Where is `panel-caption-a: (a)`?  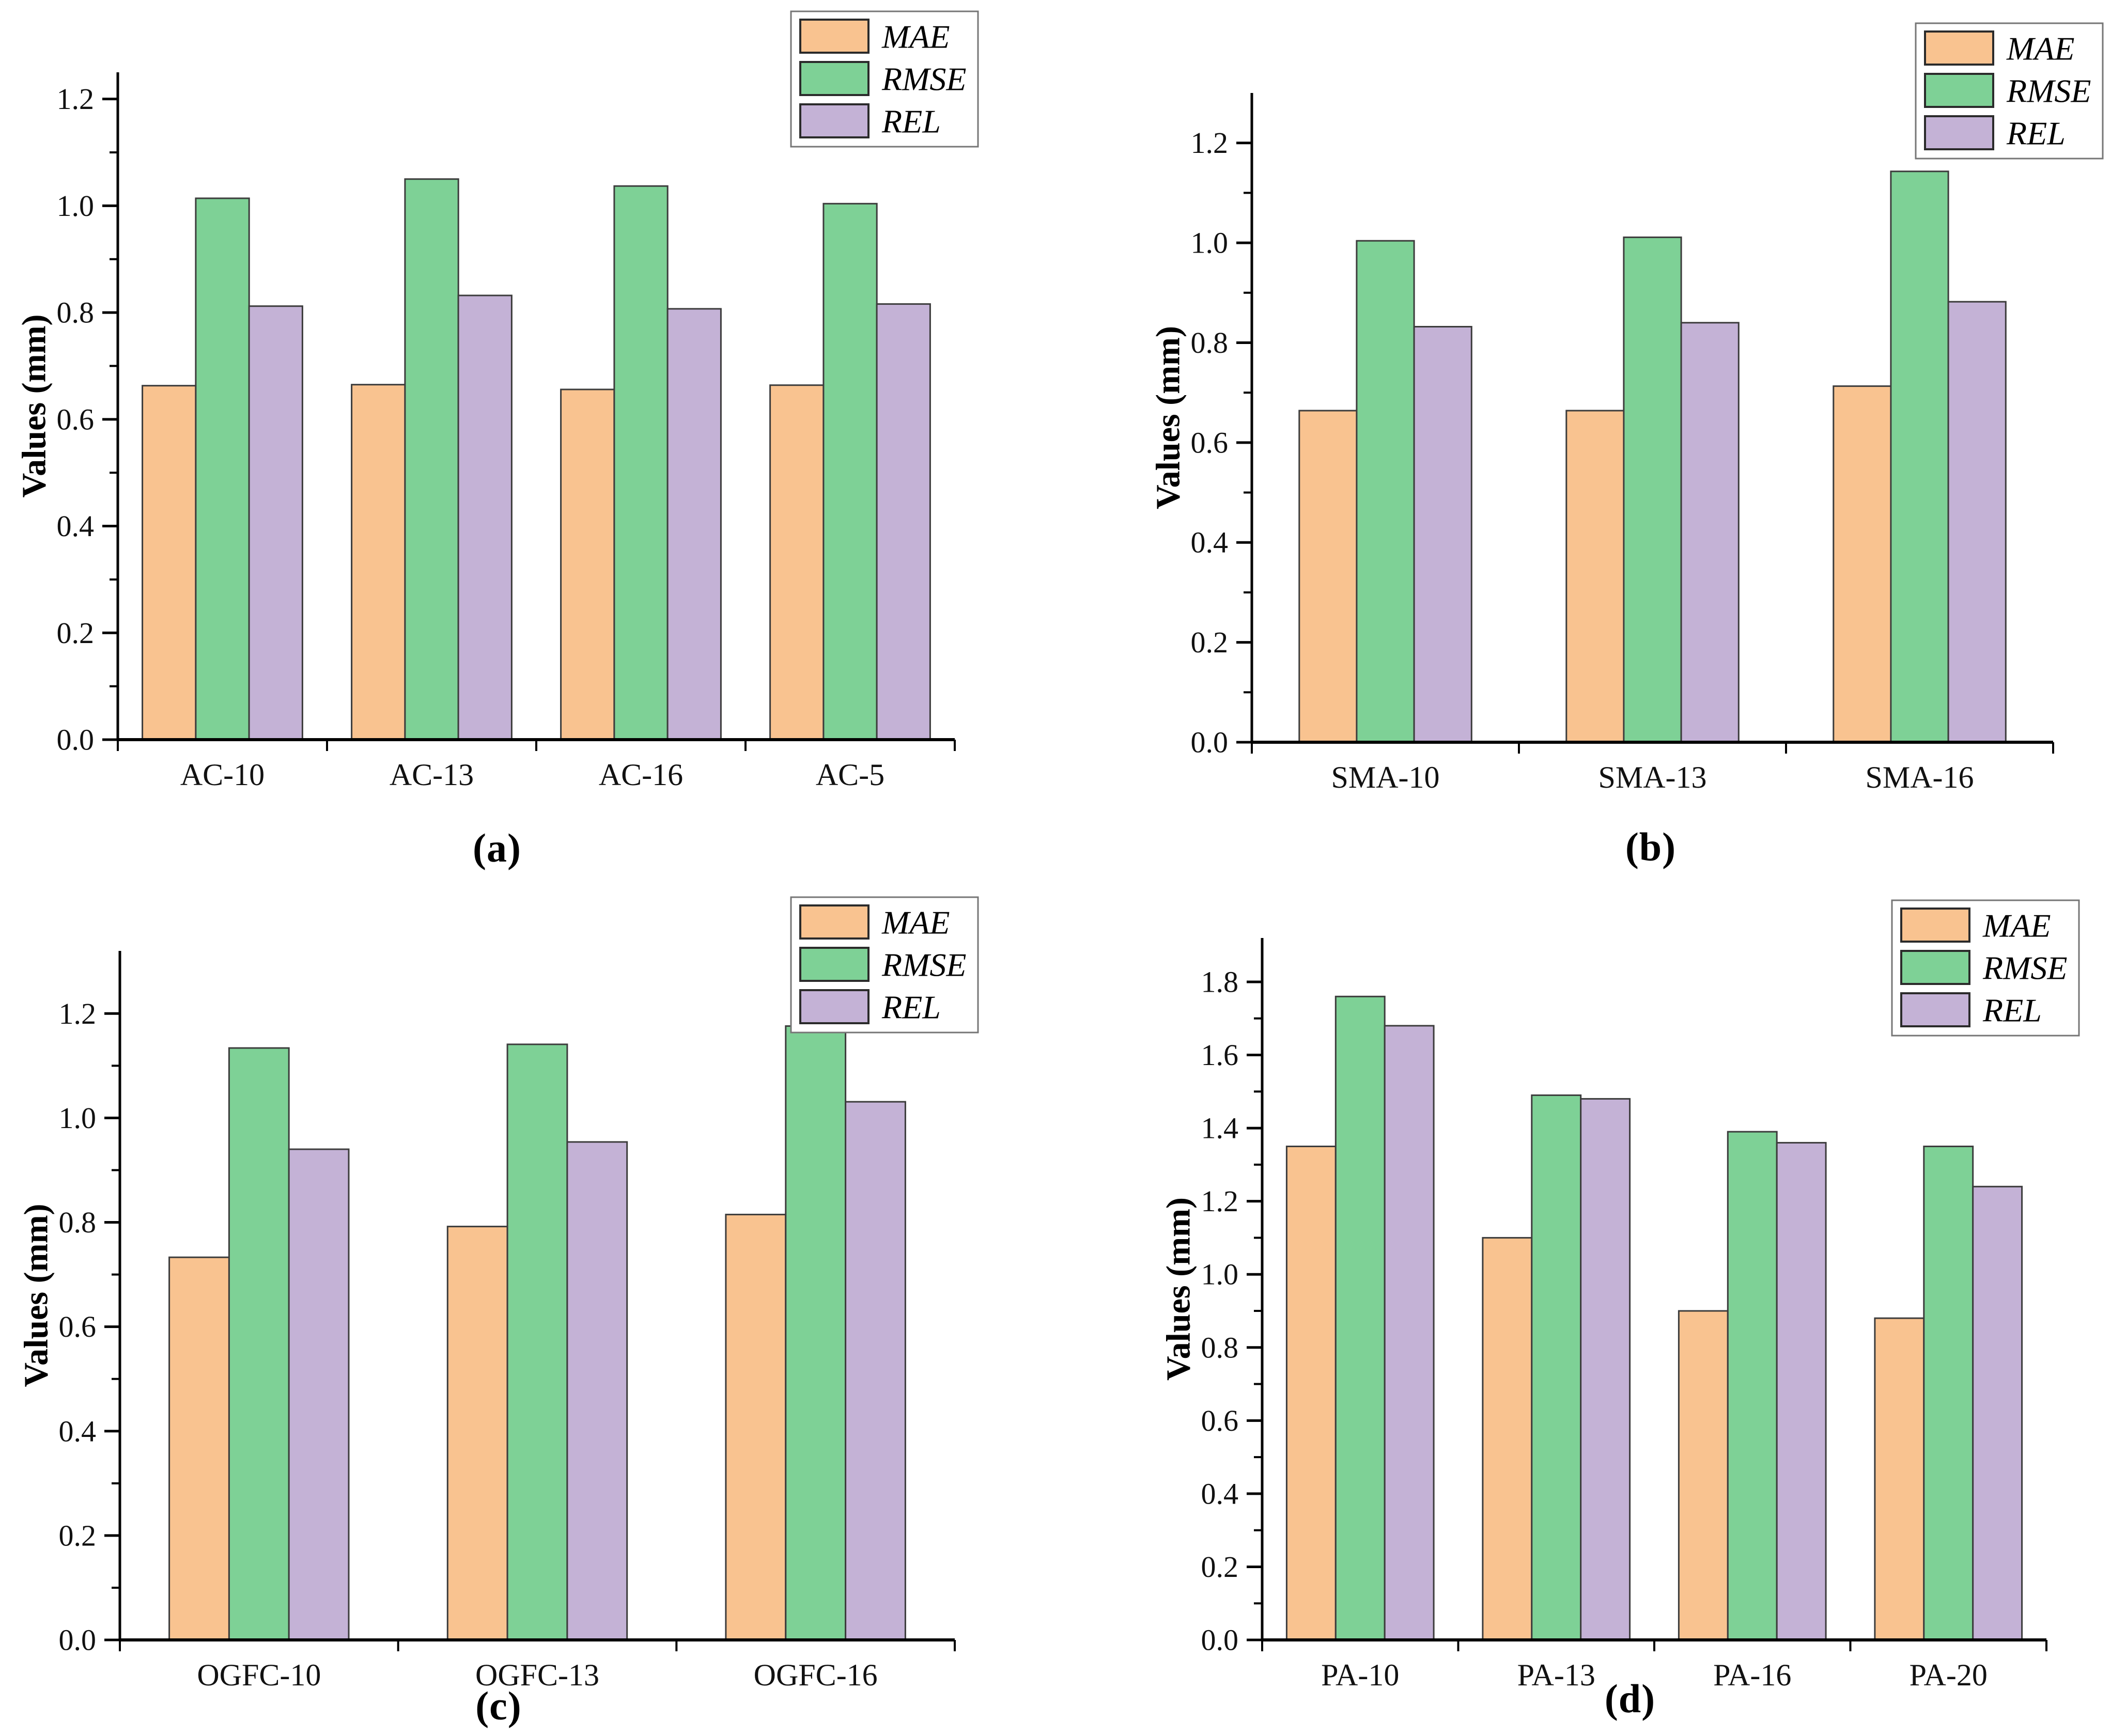 panel-caption-a: (a) is located at coordinates (497, 847).